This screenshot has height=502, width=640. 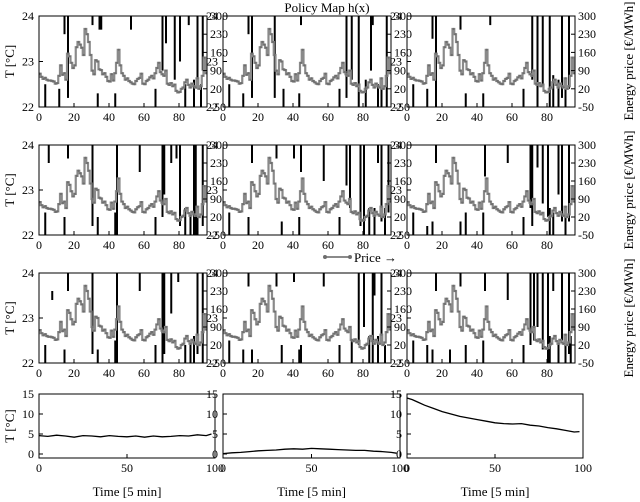 I want to click on y2-tick-label: 160, so click(x=587, y=52).